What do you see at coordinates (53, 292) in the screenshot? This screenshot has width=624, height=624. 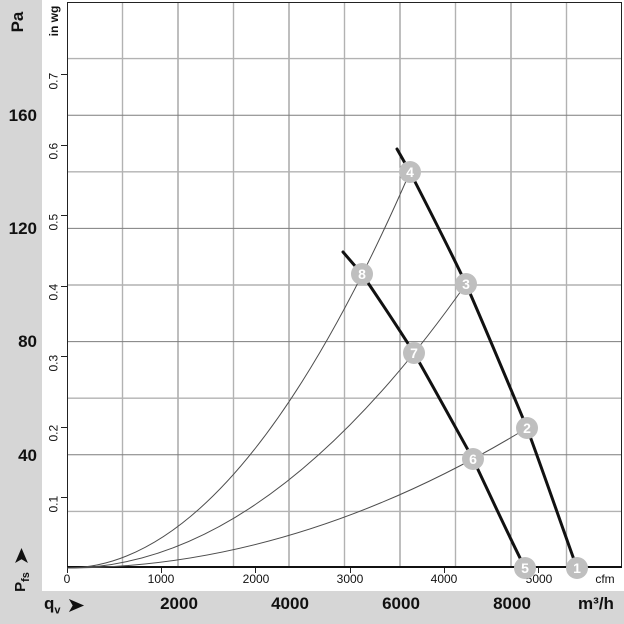 I see `inwg-tick-0-4: 0.4` at bounding box center [53, 292].